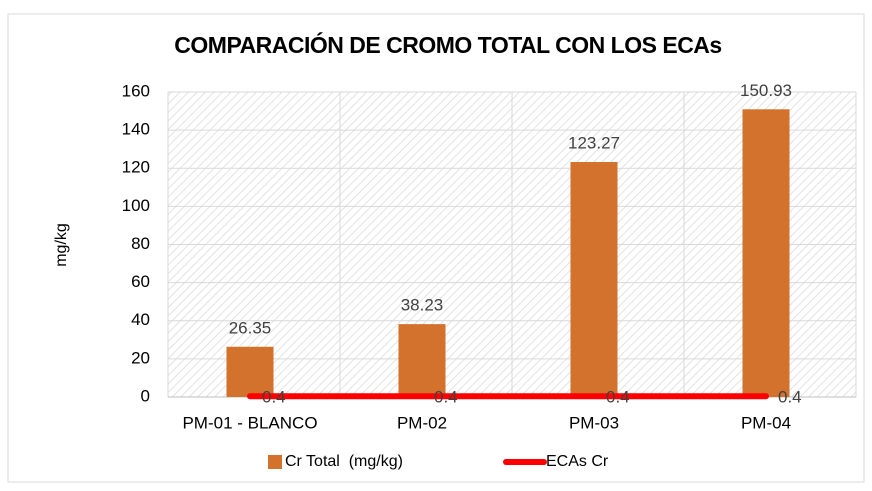 Image resolution: width=872 pixels, height=491 pixels. Describe the element at coordinates (344, 461) in the screenshot. I see `legend-label: Cr Total (mg/kg)` at that location.